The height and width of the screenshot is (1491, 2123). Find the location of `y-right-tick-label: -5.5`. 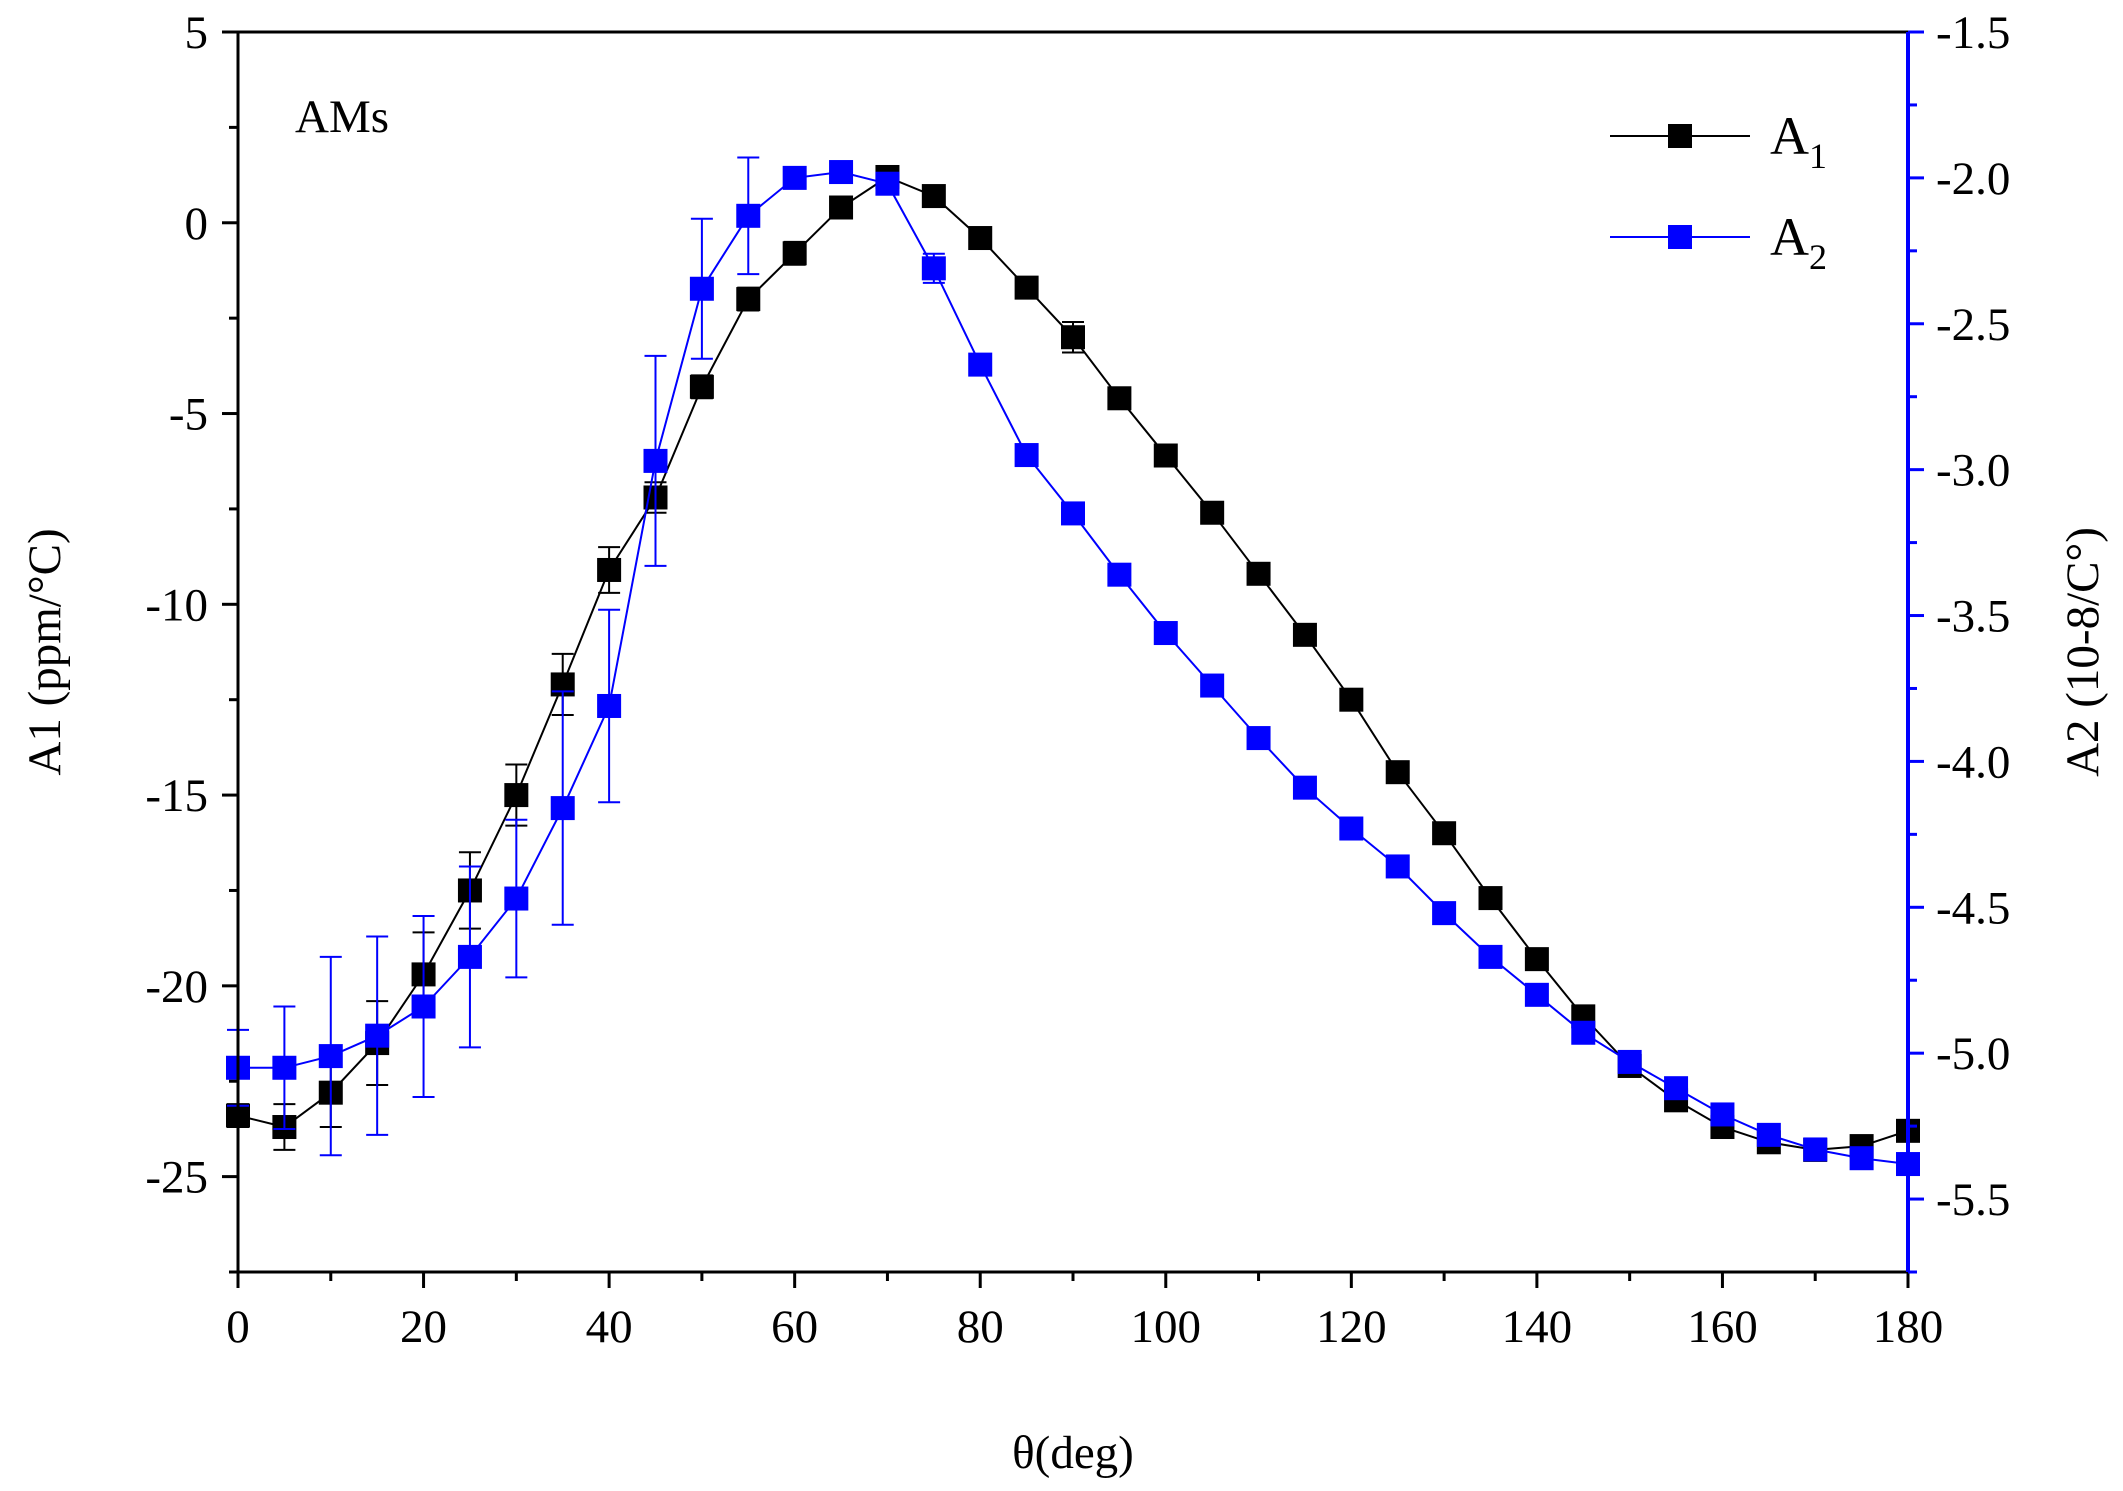

y-right-tick-label: -5.5 is located at coordinates (1973, 1200).